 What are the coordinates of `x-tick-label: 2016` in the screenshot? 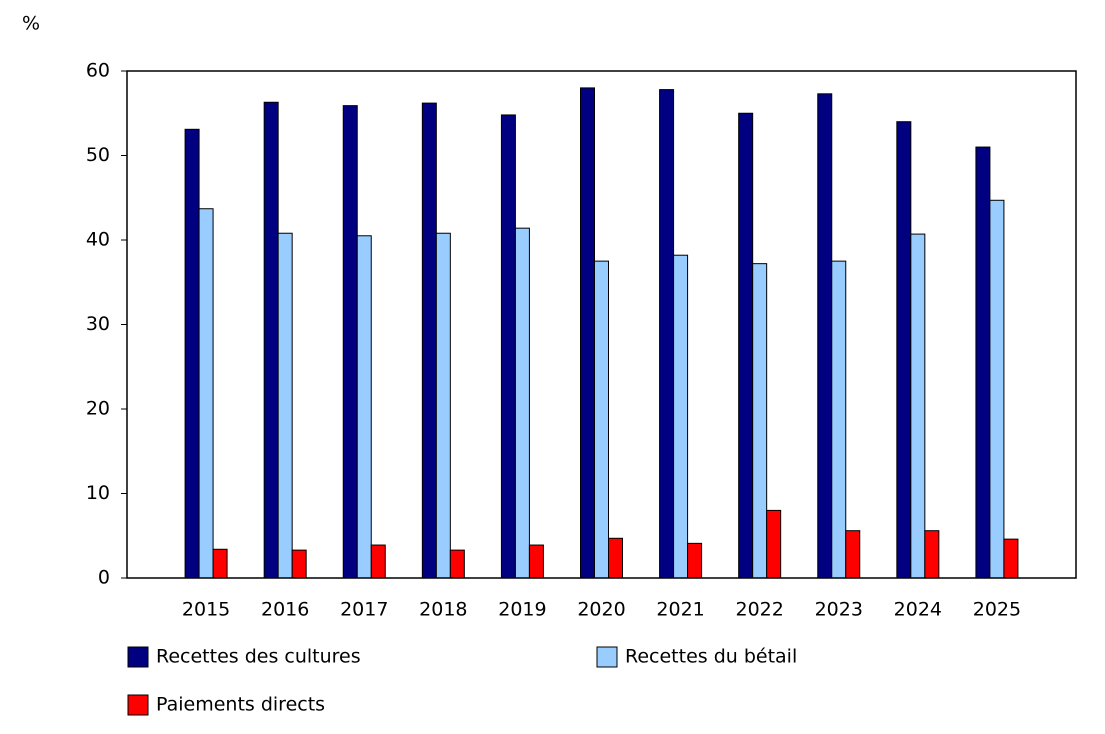 It's located at (285, 610).